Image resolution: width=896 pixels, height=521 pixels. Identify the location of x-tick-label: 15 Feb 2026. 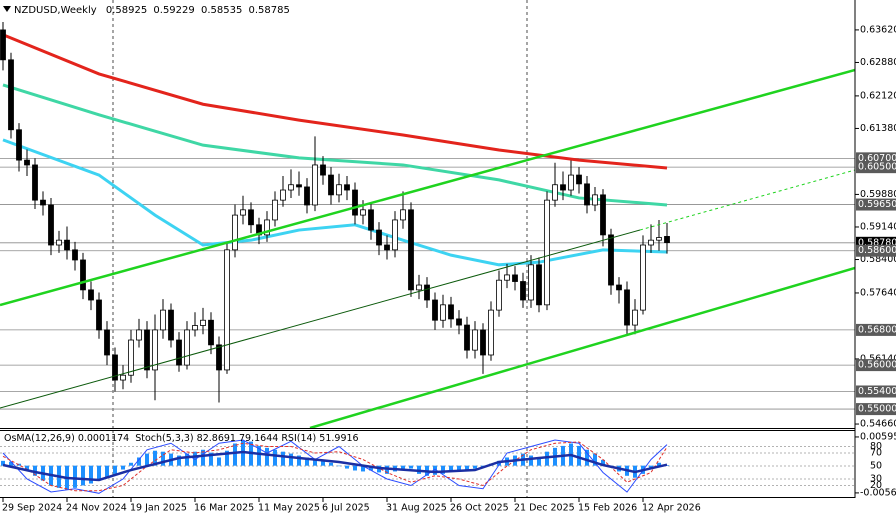
(607, 508).